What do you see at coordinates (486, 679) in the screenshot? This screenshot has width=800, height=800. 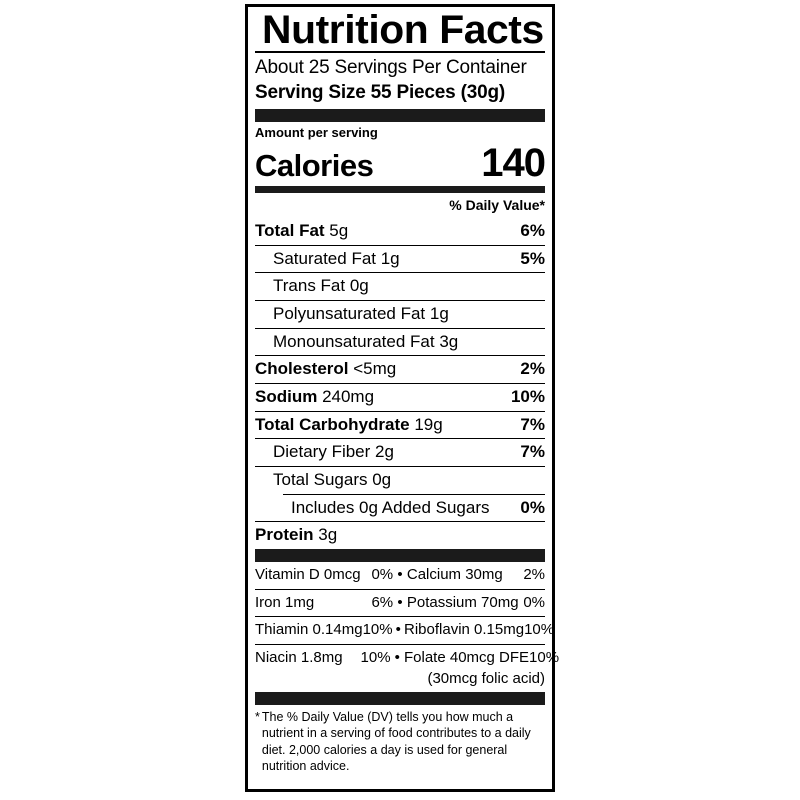 I see `folate-subnote: (30mcg folic acid)` at bounding box center [486, 679].